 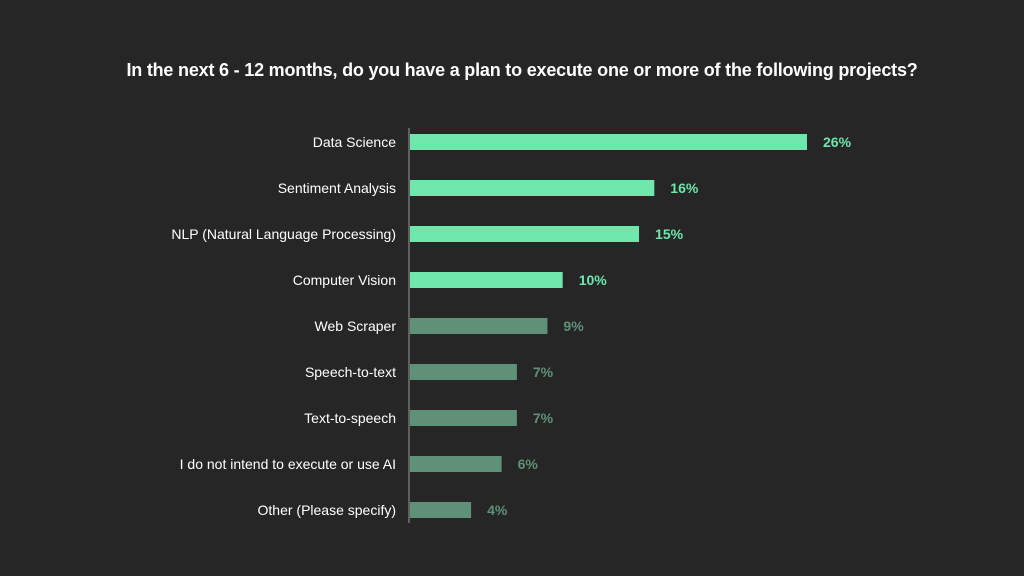 I want to click on value-label: 15%, so click(x=669, y=234).